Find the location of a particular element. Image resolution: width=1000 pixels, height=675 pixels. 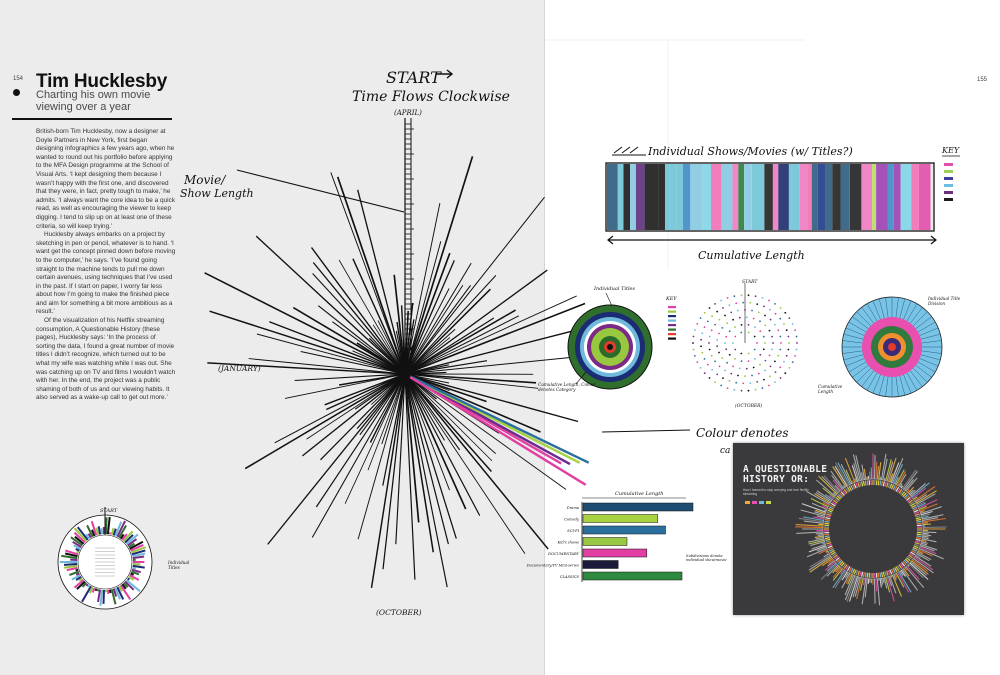

target-sketch is located at coordinates (610, 347).